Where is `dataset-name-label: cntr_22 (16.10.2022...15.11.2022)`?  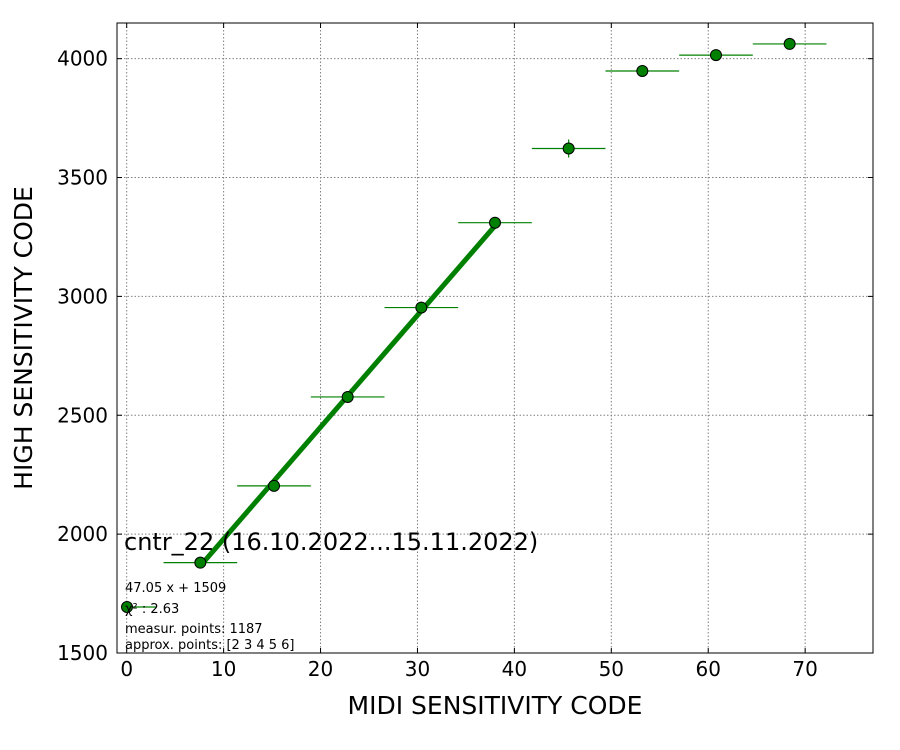 dataset-name-label: cntr_22 (16.10.2022...15.11.2022) is located at coordinates (331, 542).